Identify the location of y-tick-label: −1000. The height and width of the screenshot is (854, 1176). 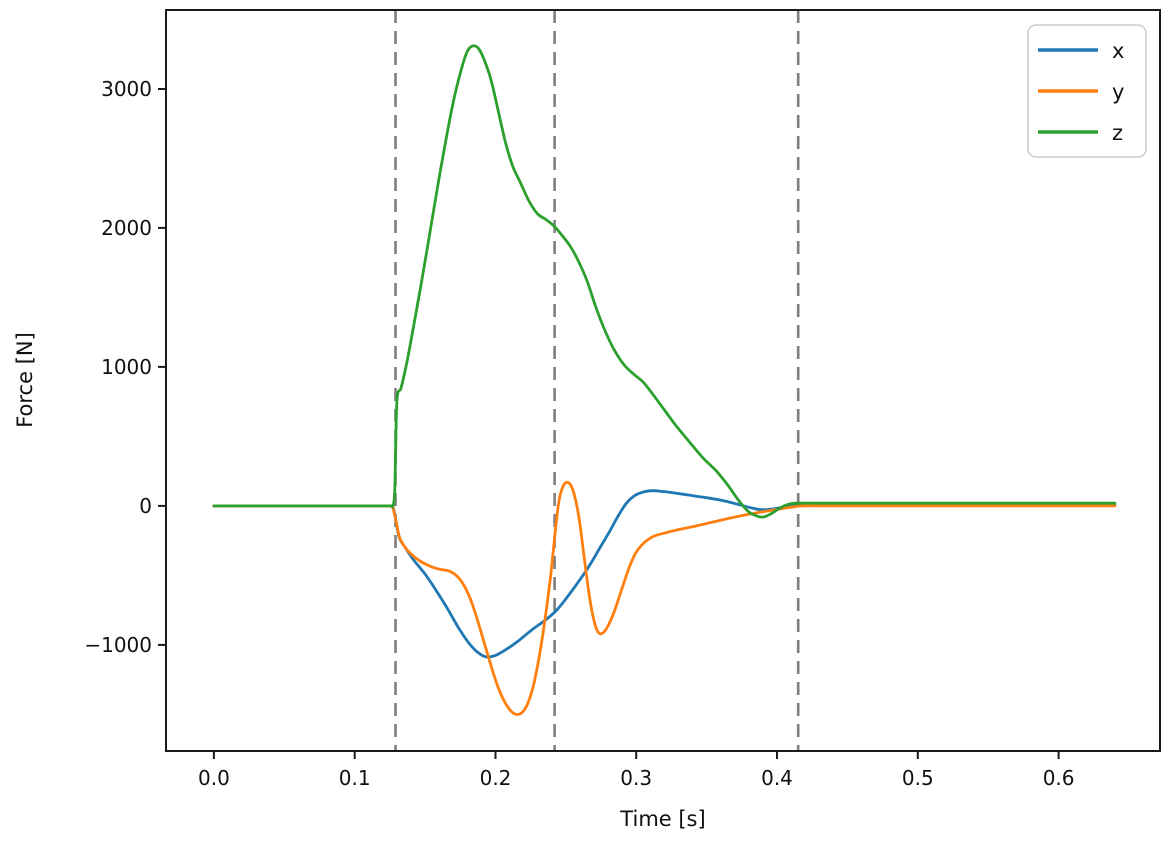
(118, 645).